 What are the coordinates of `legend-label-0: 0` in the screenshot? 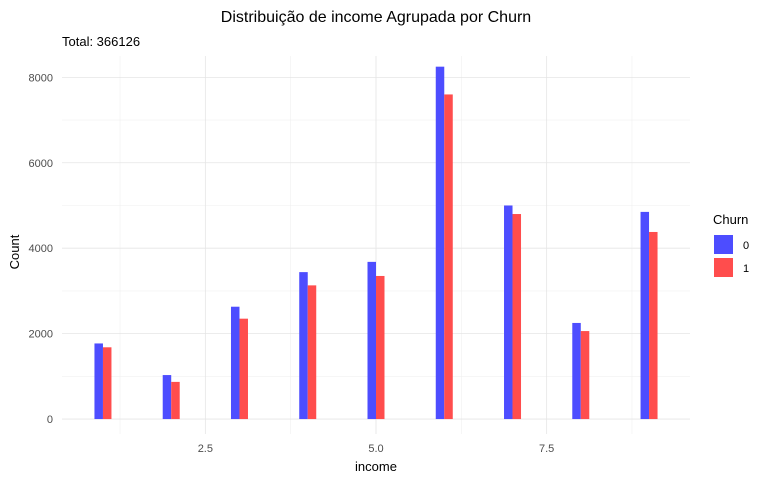 It's located at (746, 246).